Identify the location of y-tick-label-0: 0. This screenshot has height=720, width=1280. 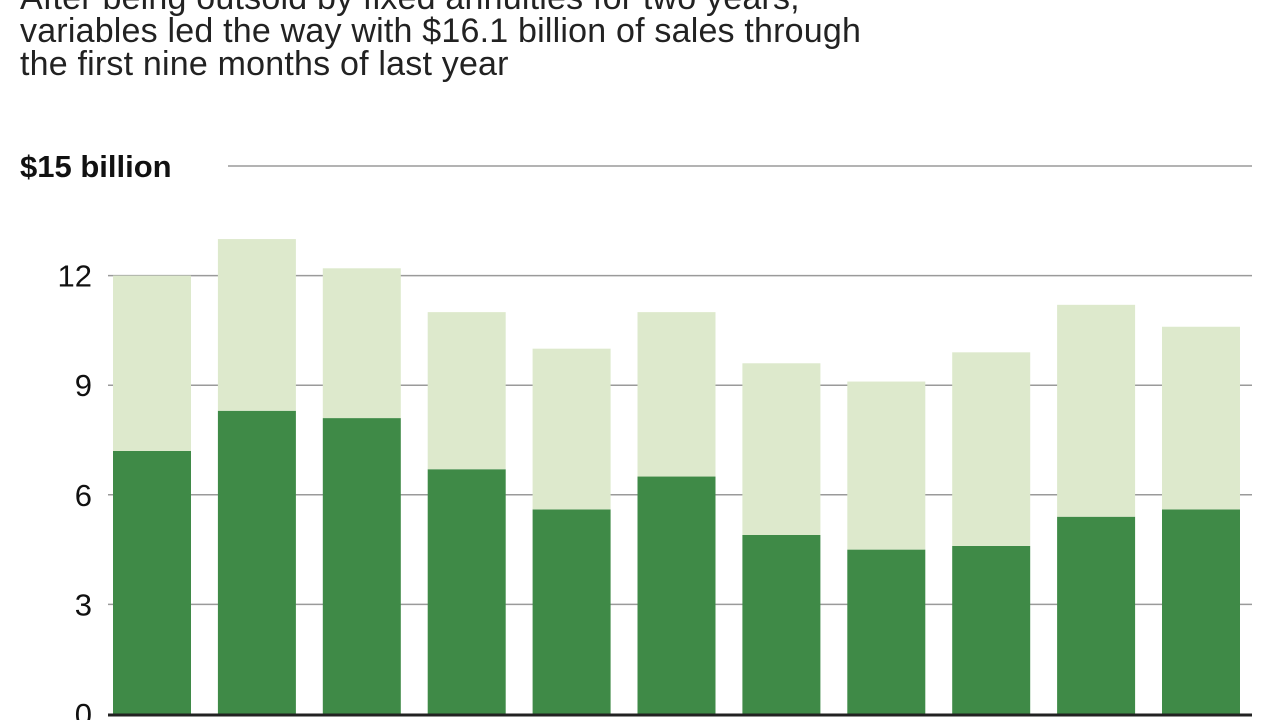
(83, 708).